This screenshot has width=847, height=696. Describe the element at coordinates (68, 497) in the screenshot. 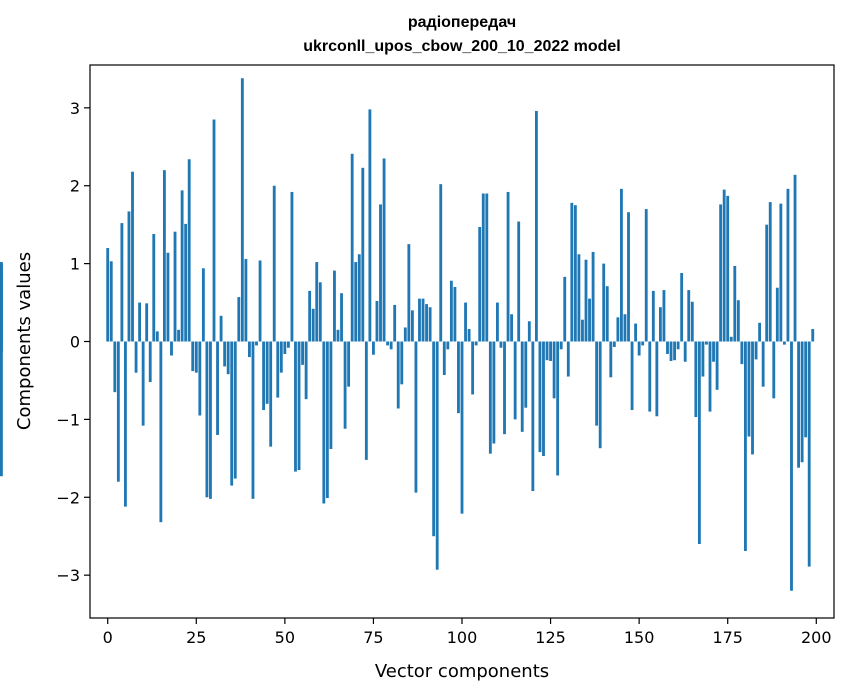

I see `y-tick-label: −2` at that location.